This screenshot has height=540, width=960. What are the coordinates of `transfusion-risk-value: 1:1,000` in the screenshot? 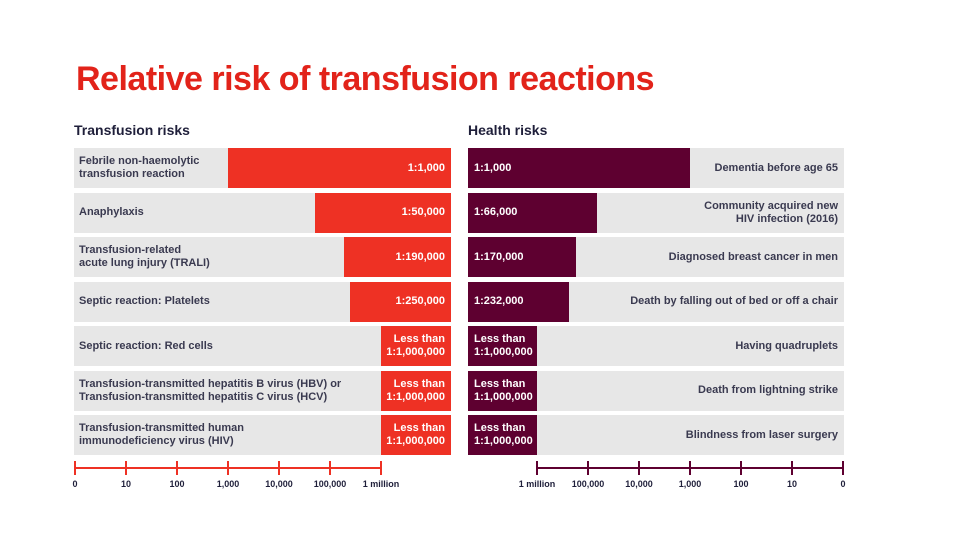 It's located at (426, 167).